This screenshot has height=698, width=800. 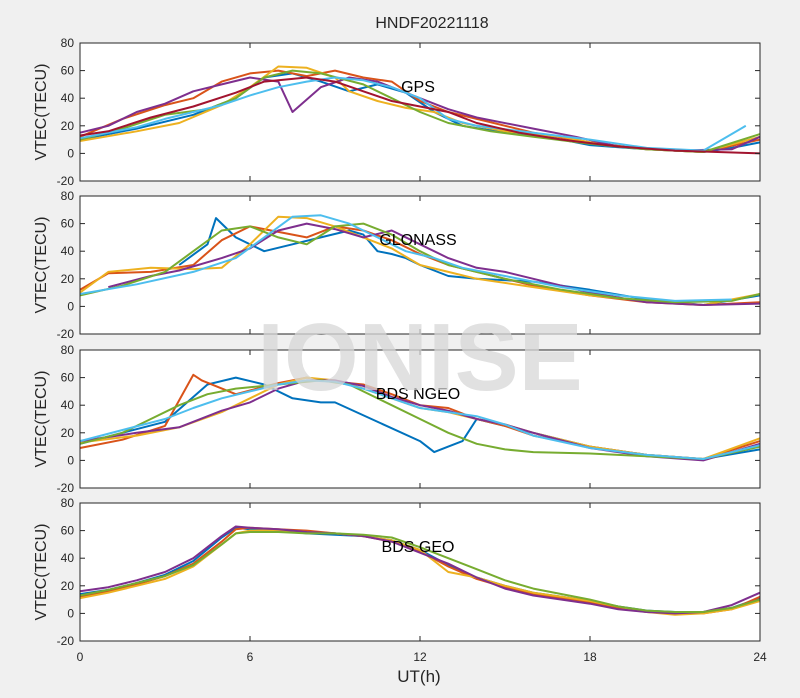 I want to click on x-tick-label: 6, so click(x=250, y=657).